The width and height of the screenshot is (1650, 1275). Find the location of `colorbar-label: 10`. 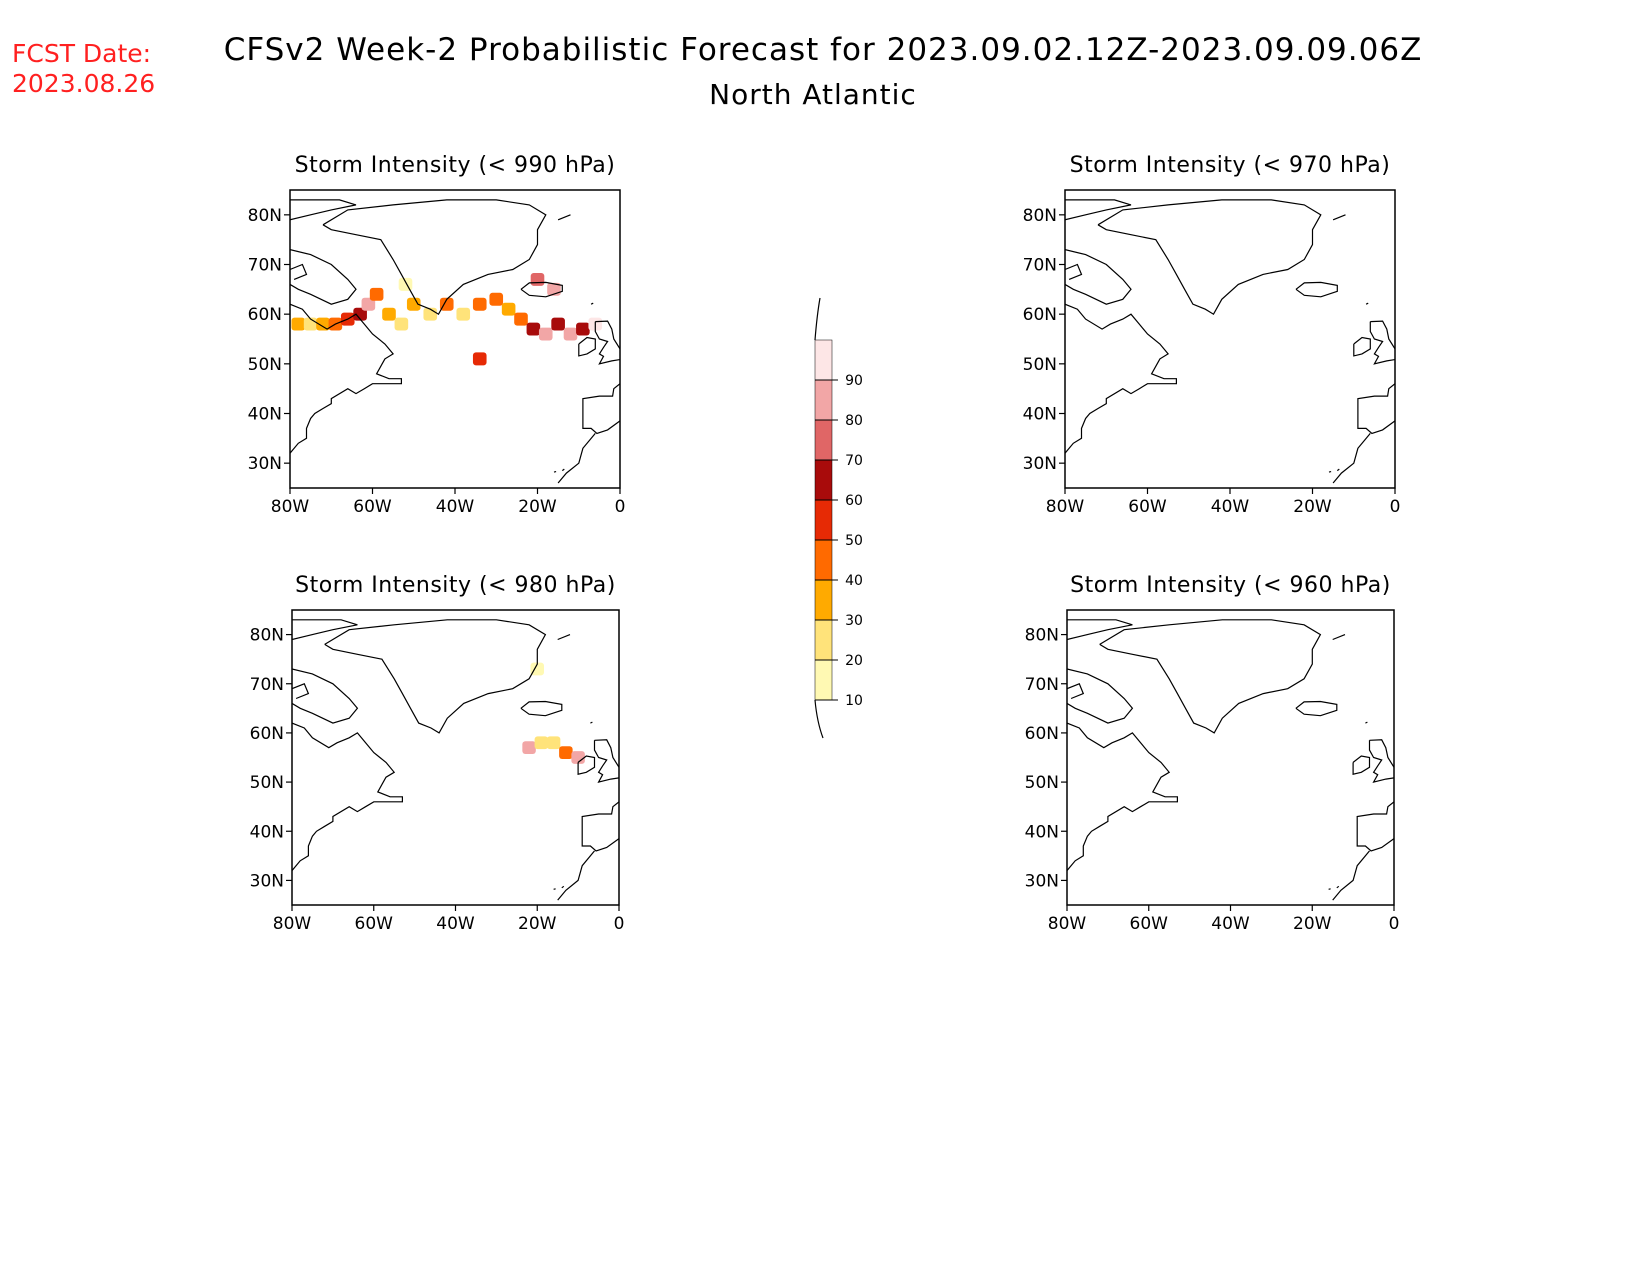

colorbar-label: 10 is located at coordinates (854, 701).